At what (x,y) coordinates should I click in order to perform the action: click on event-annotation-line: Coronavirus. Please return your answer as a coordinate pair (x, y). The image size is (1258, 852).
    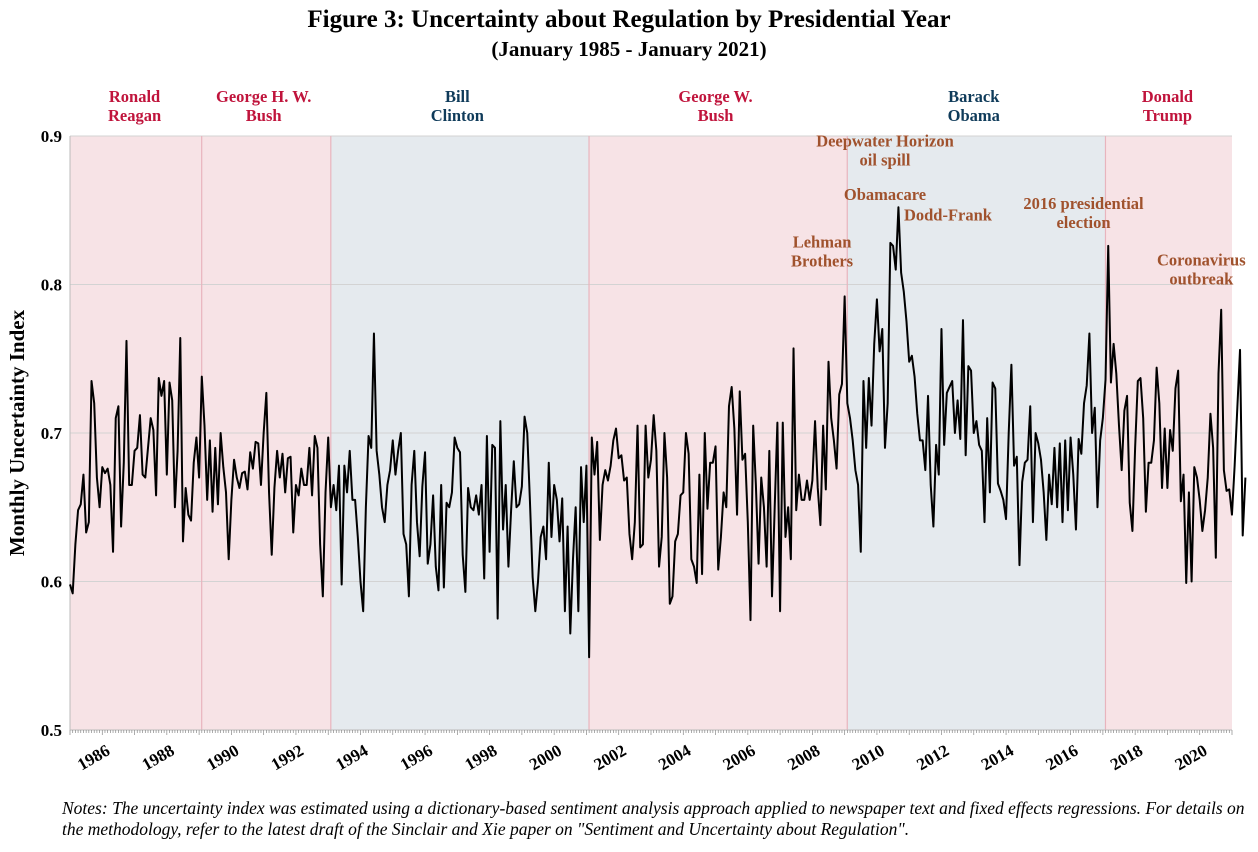
    Looking at the image, I should click on (1201, 260).